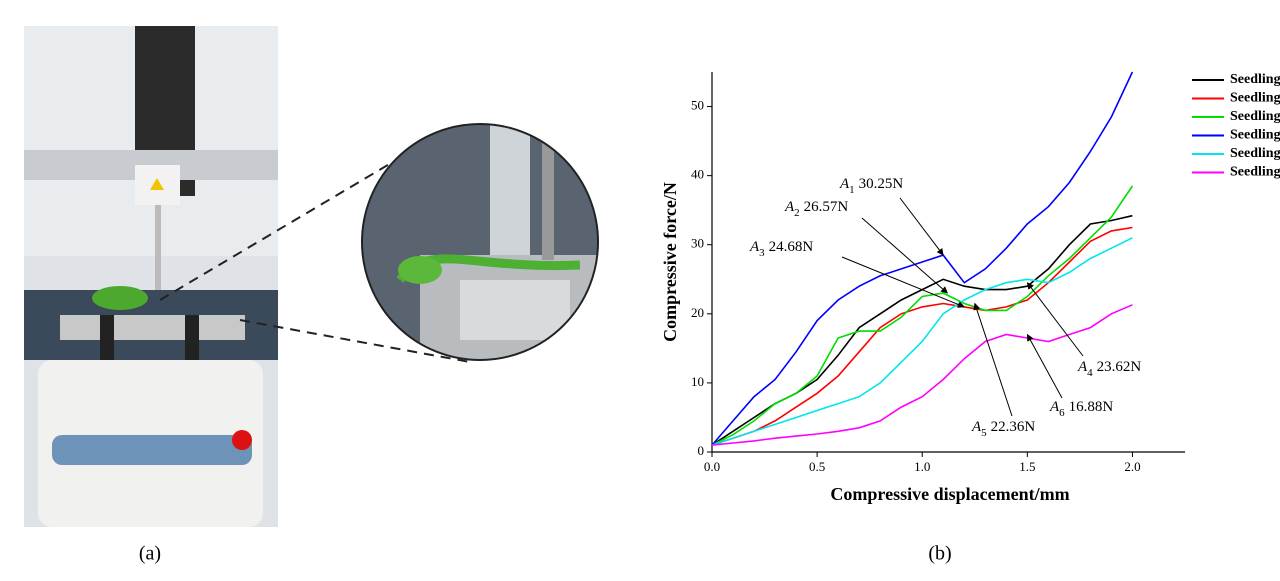 This screenshot has width=1280, height=581. What do you see at coordinates (1090, 373) in the screenshot?
I see `annotation-index: 4` at bounding box center [1090, 373].